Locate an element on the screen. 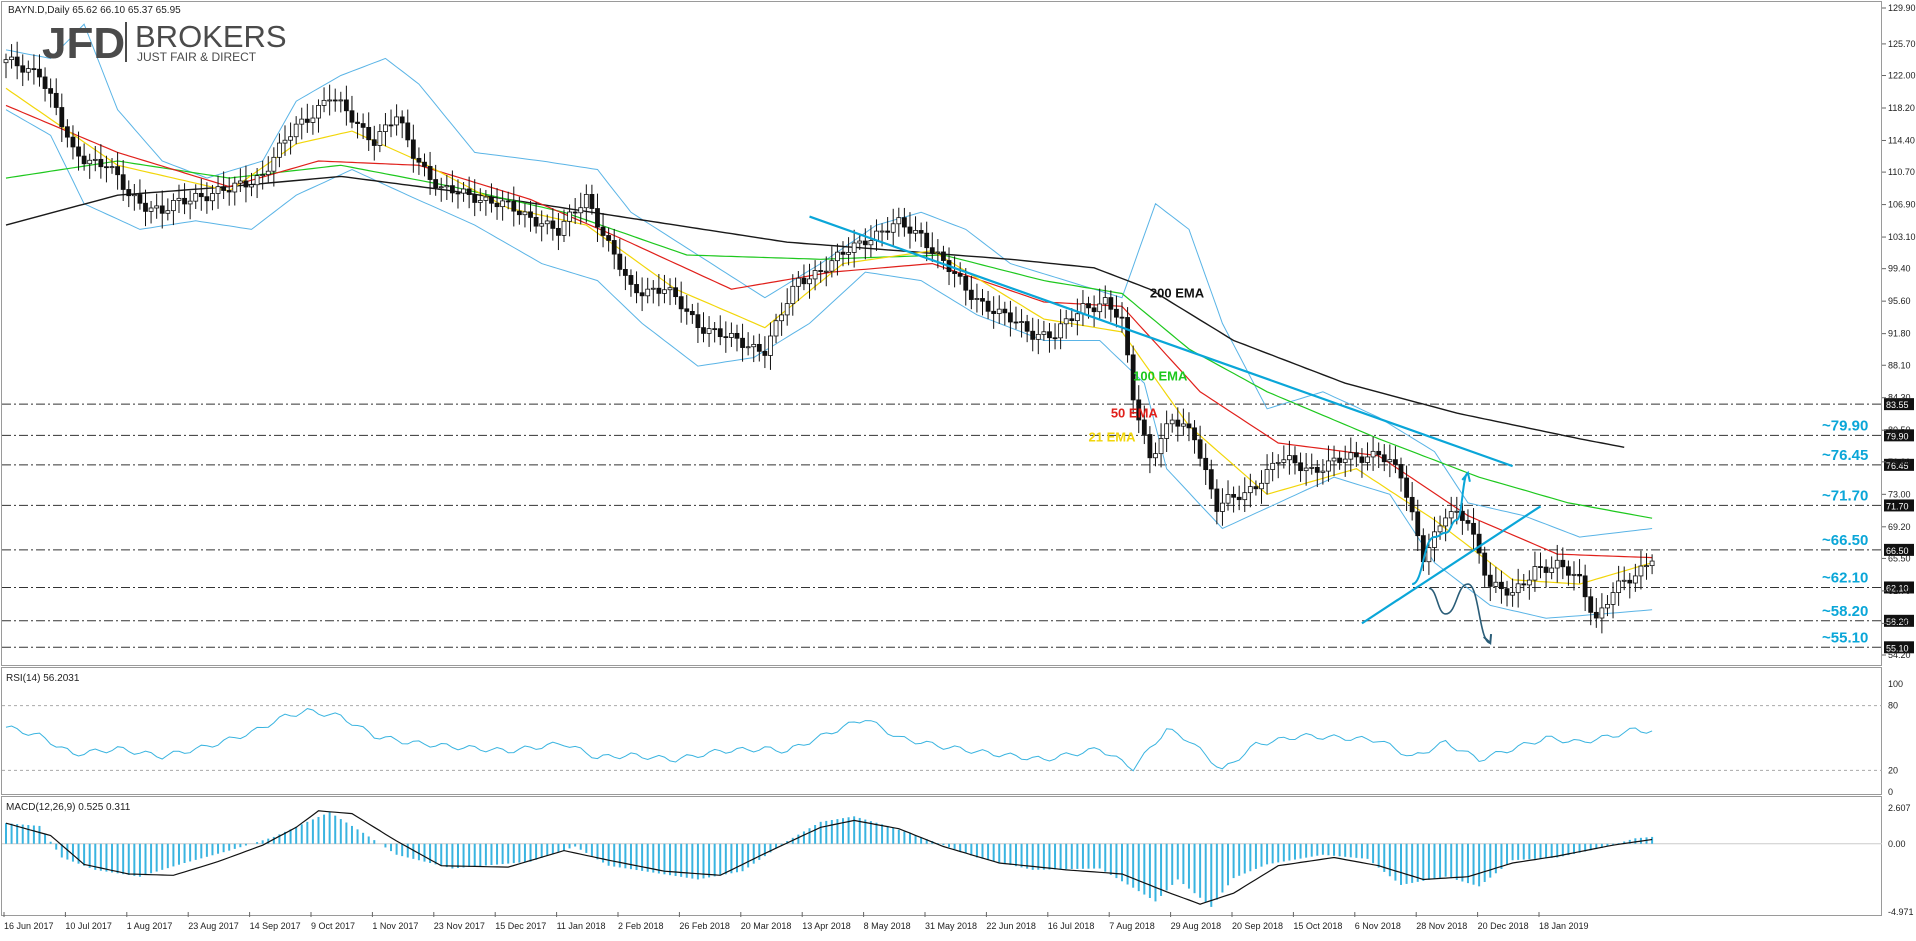 The height and width of the screenshot is (941, 1916). rsi-line is located at coordinates (829, 740).